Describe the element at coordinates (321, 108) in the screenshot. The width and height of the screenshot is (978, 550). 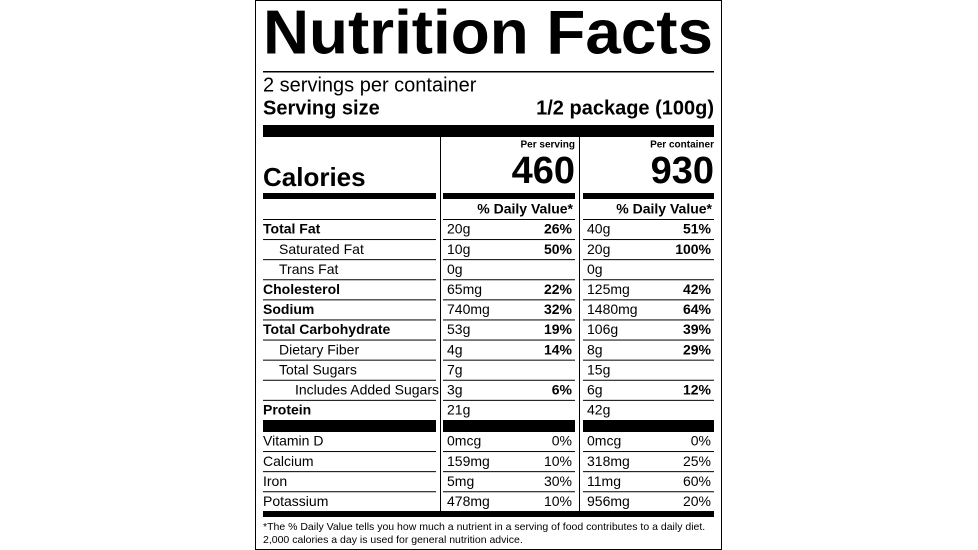
I see `serving-size-label: Serving size` at that location.